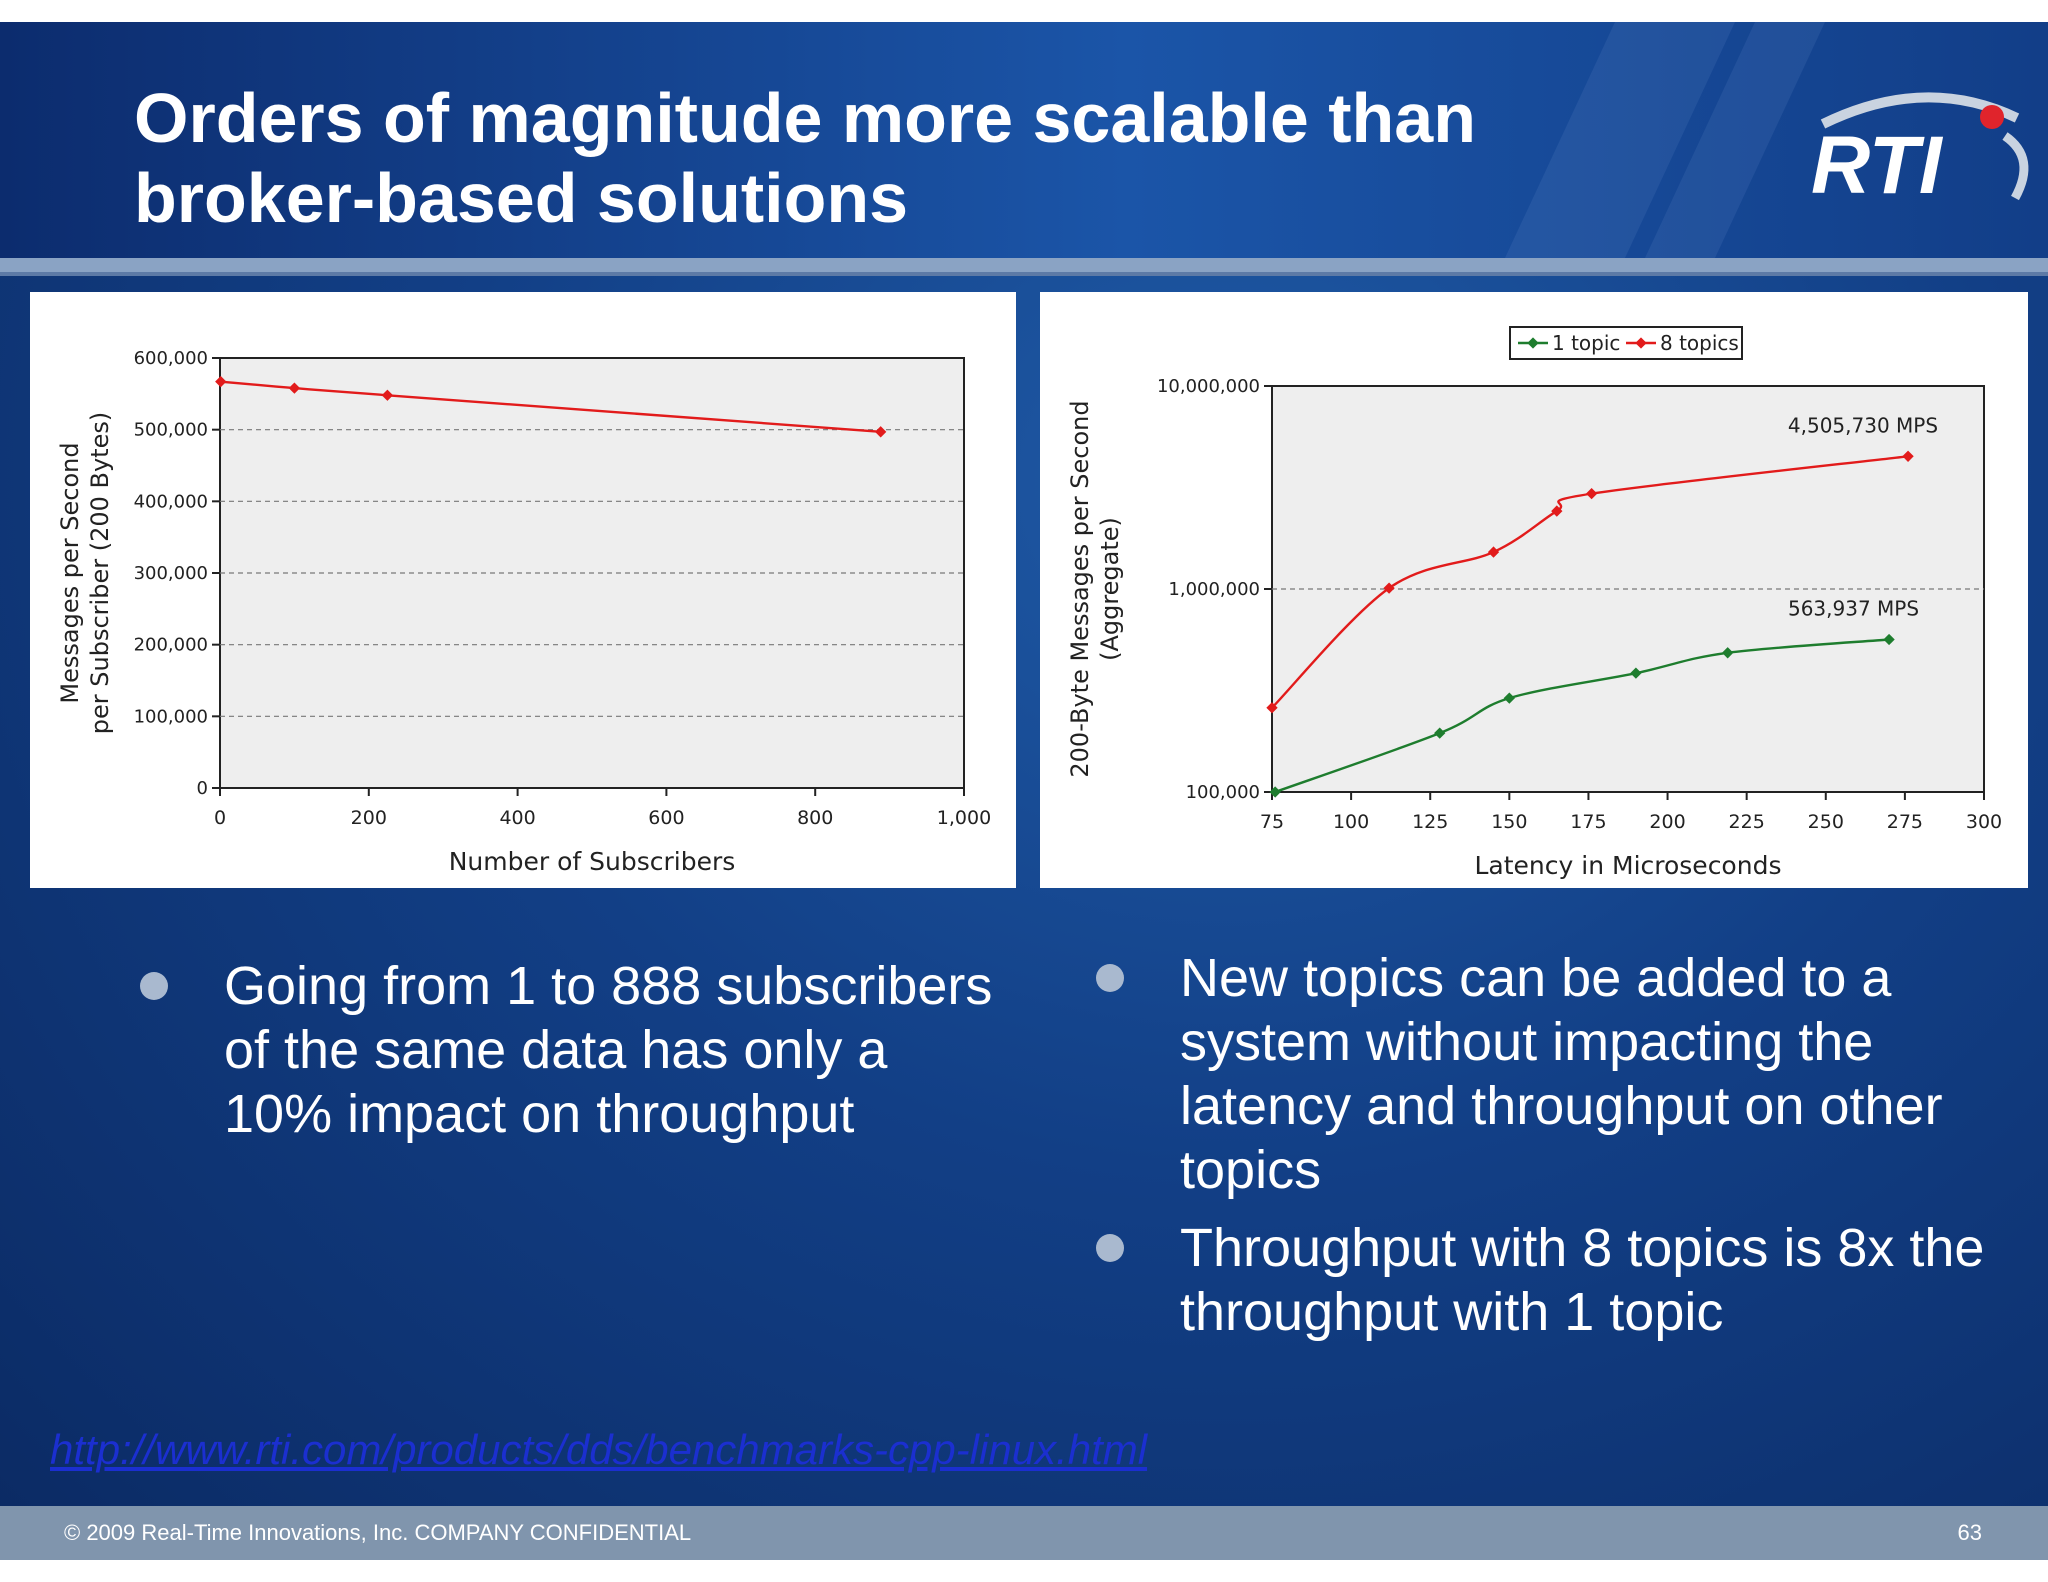 The height and width of the screenshot is (1582, 2048). I want to click on x-tick-label: 600, so click(666, 818).